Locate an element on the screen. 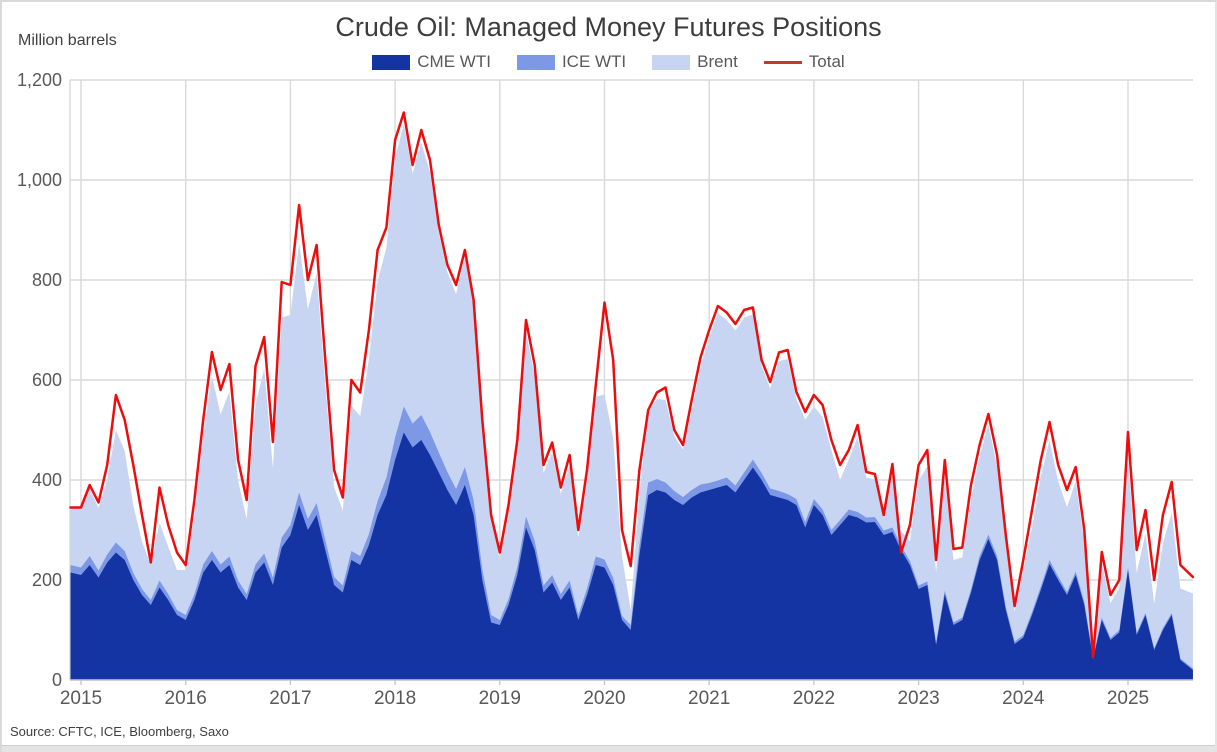 Image resolution: width=1217 pixels, height=752 pixels. legend-item-ice-wti: ICE WTI is located at coordinates (571, 62).